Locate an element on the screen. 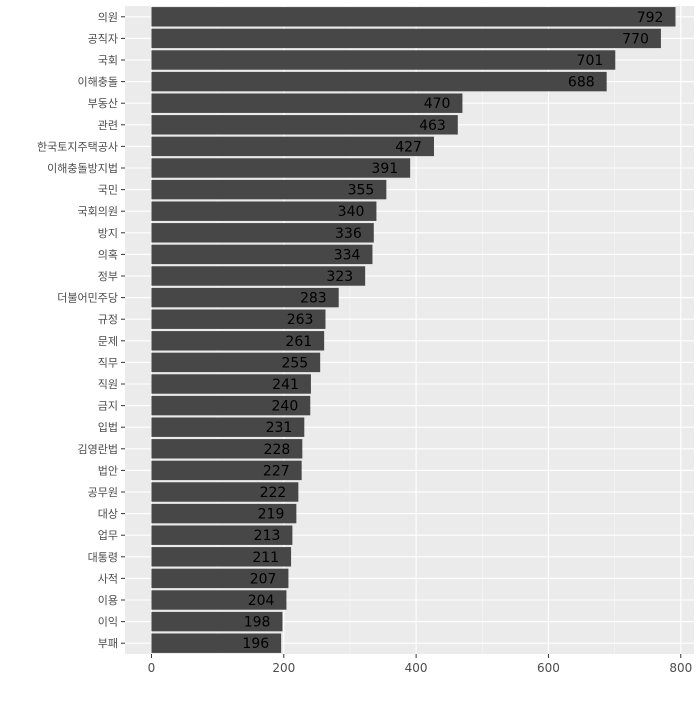 The width and height of the screenshot is (700, 704). category-tick-label: 김영란법 is located at coordinates (98, 449).